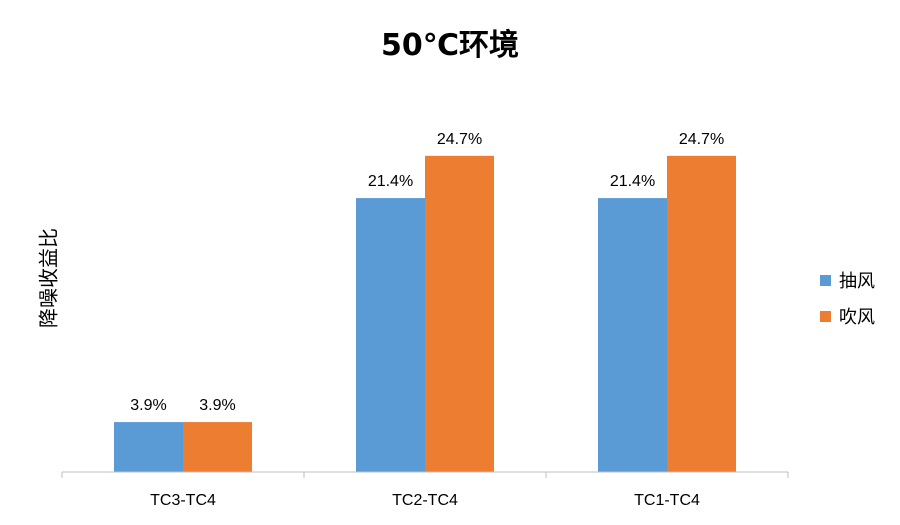 Image resolution: width=900 pixels, height=525 pixels. Describe the element at coordinates (667, 500) in the screenshot. I see `x-tick-label: TC1-TC4` at that location.